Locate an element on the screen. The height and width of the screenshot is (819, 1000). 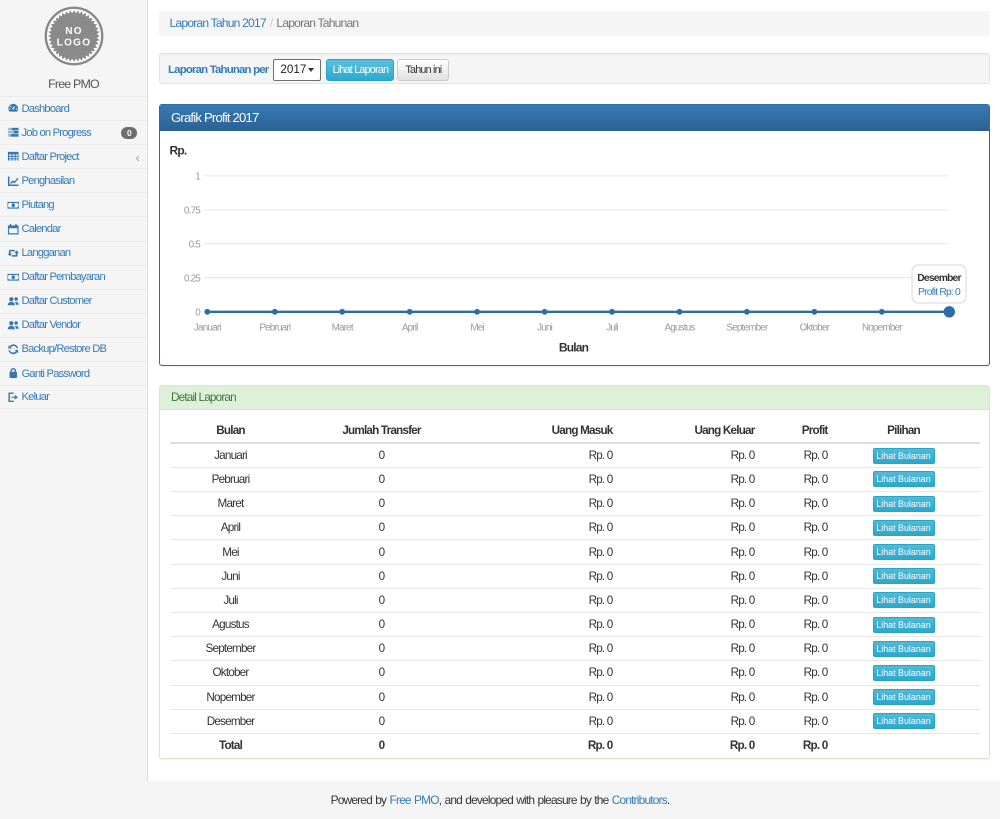
svg-text: Oktober is located at coordinates (814, 327).